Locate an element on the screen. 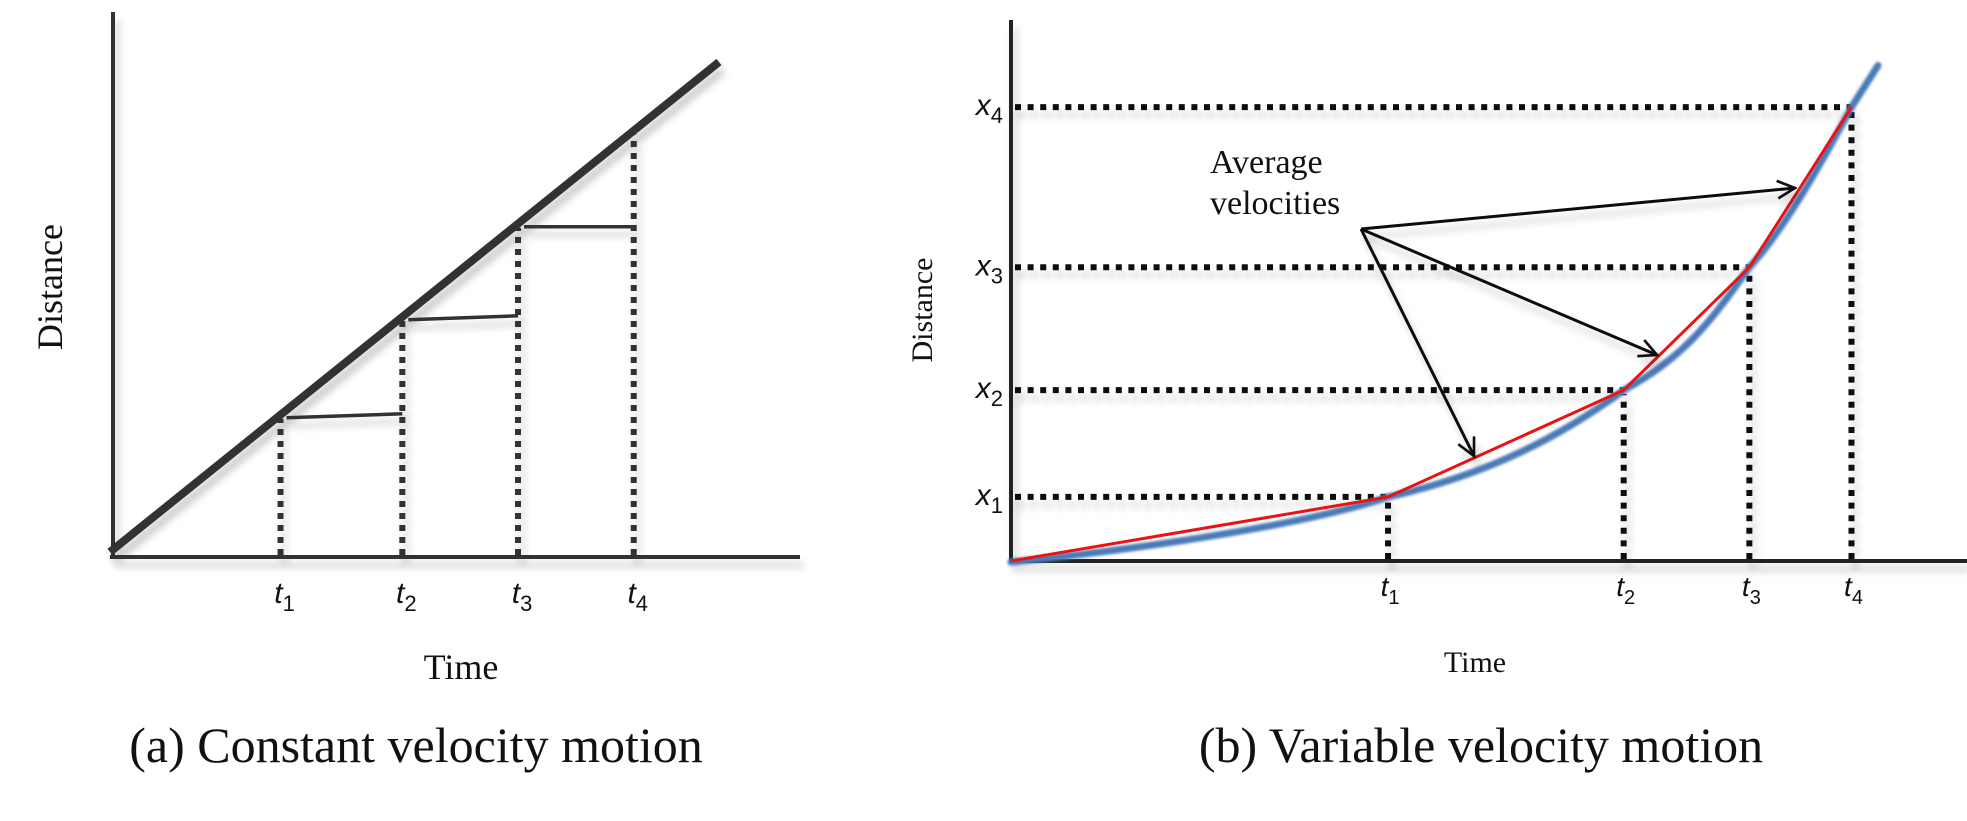  panel-b-tick-label-x4: x4 is located at coordinates (988, 108).